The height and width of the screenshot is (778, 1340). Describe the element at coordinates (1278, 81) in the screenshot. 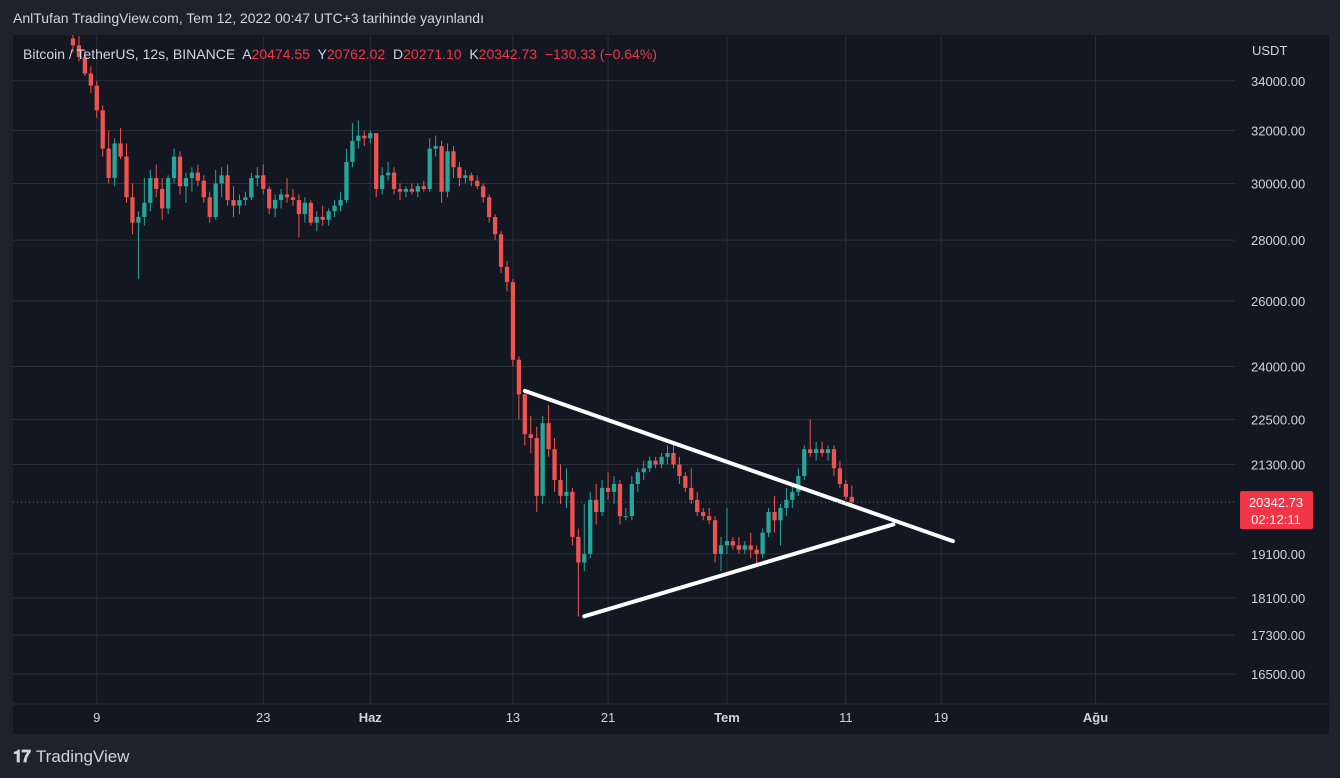

I see `price-tick-label: 34000.00` at that location.